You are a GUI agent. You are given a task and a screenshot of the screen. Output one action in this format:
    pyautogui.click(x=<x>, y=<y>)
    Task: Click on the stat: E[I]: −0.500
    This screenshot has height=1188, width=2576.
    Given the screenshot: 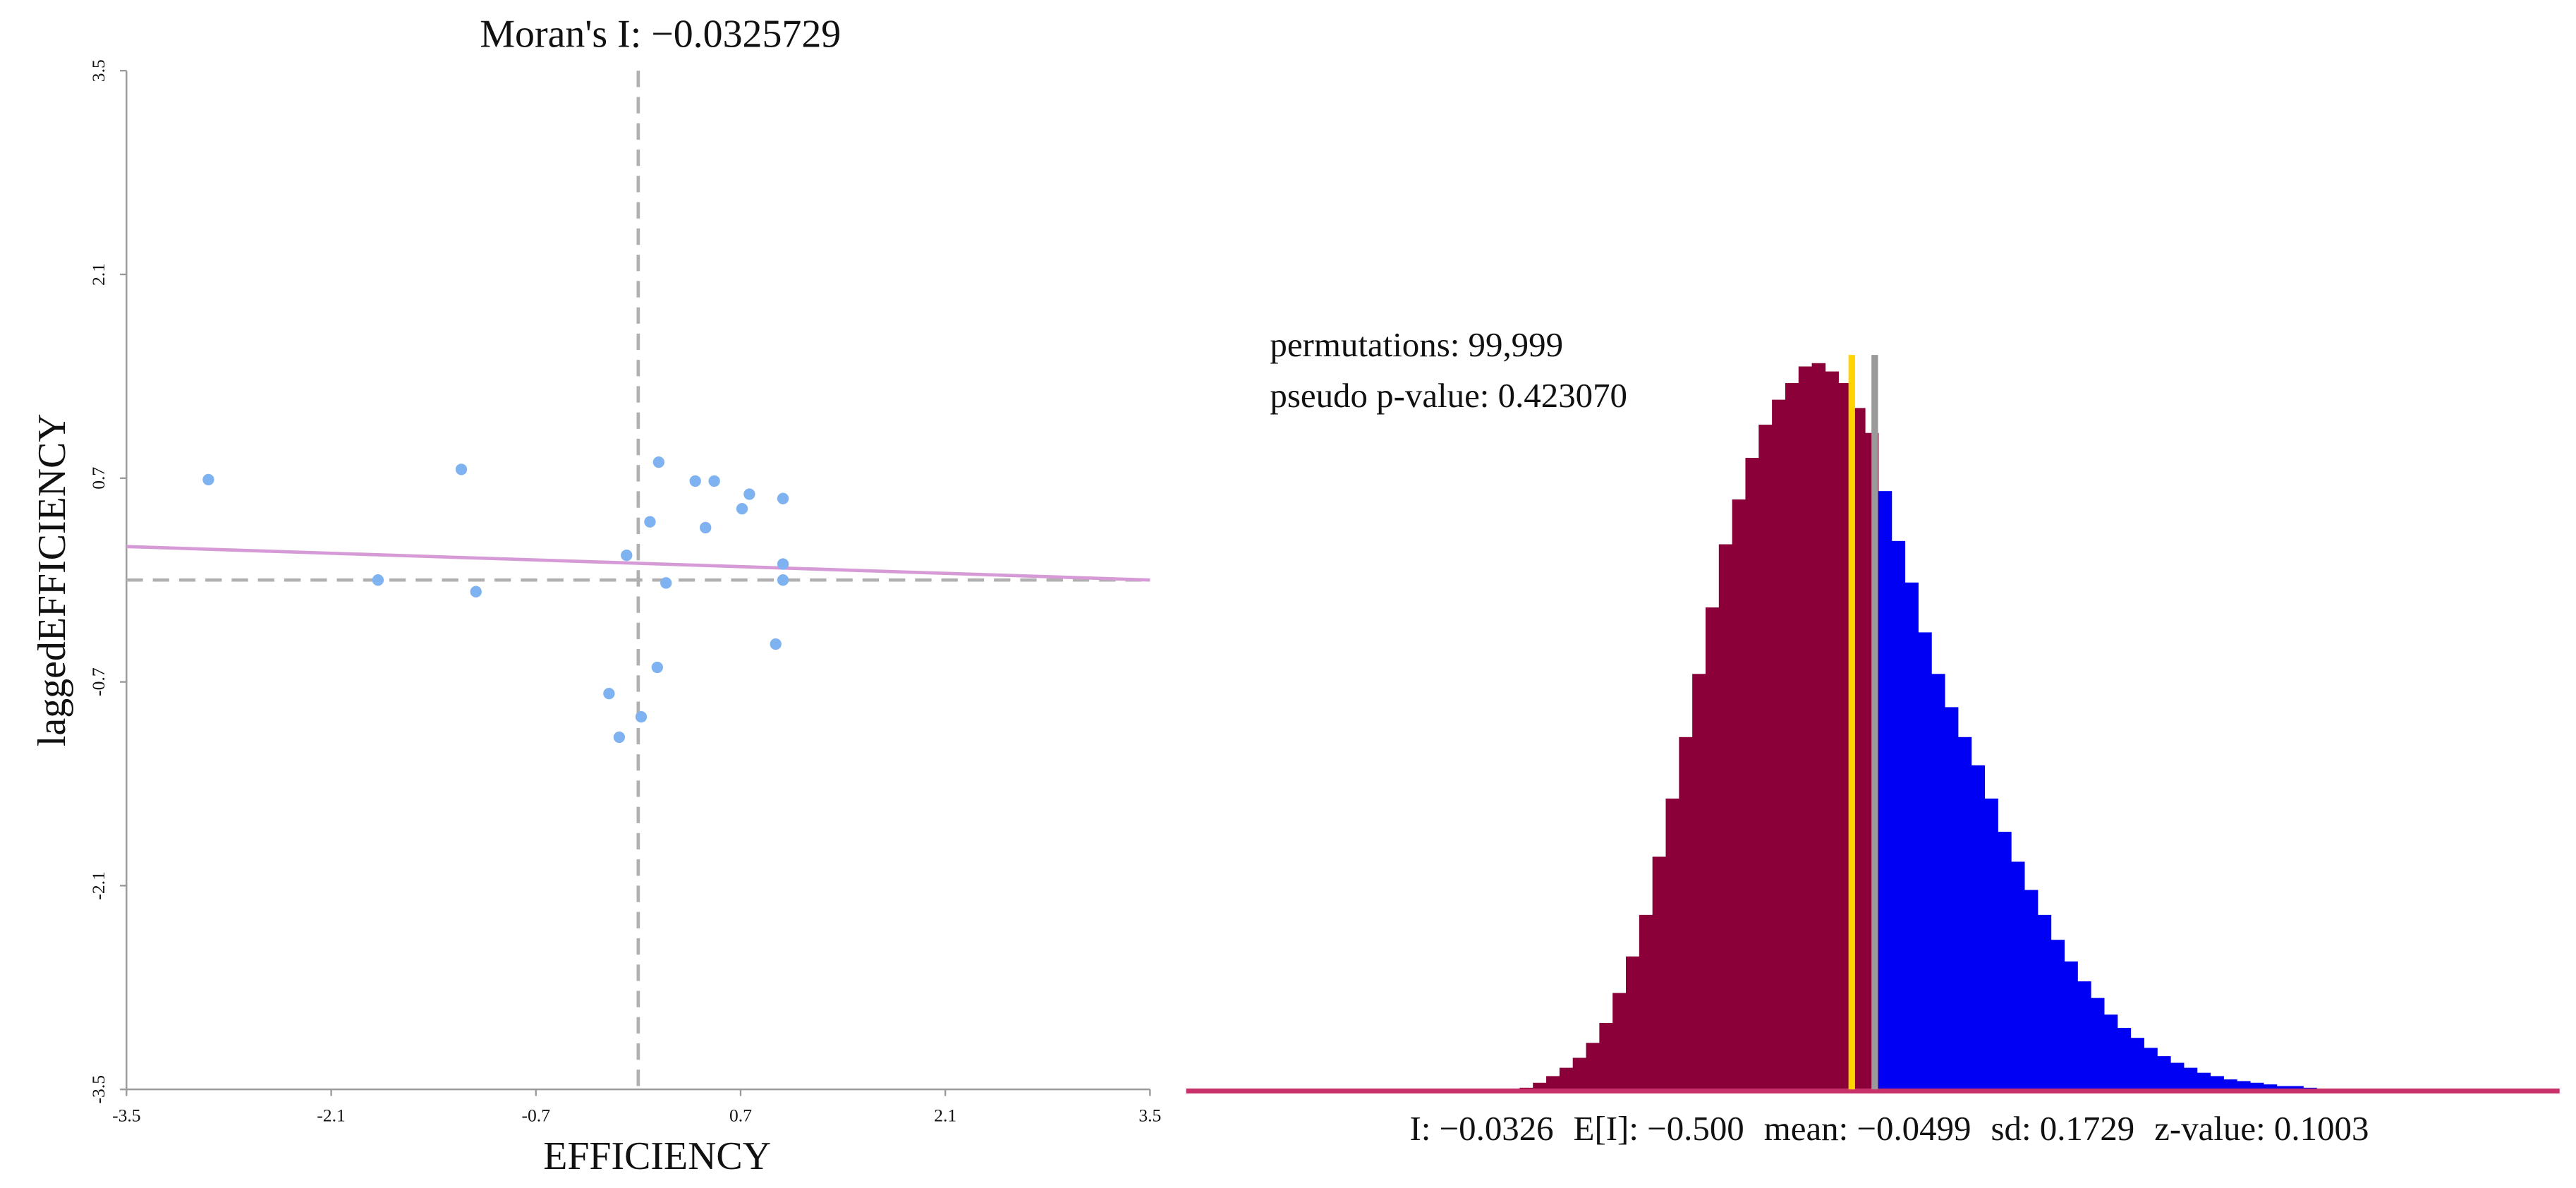 What is the action you would take?
    pyautogui.click(x=1659, y=1128)
    